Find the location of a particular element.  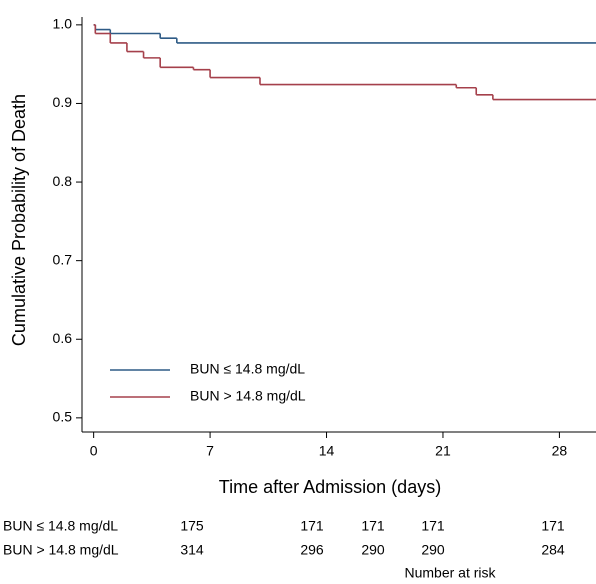

legend-label: BUN ≤ 14.8 mg/dL is located at coordinates (247, 369).